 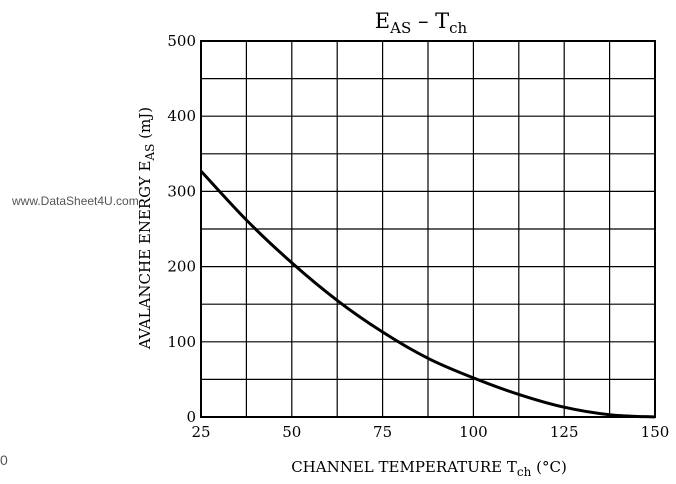 I want to click on x-tick-label: 100, so click(x=473, y=432).